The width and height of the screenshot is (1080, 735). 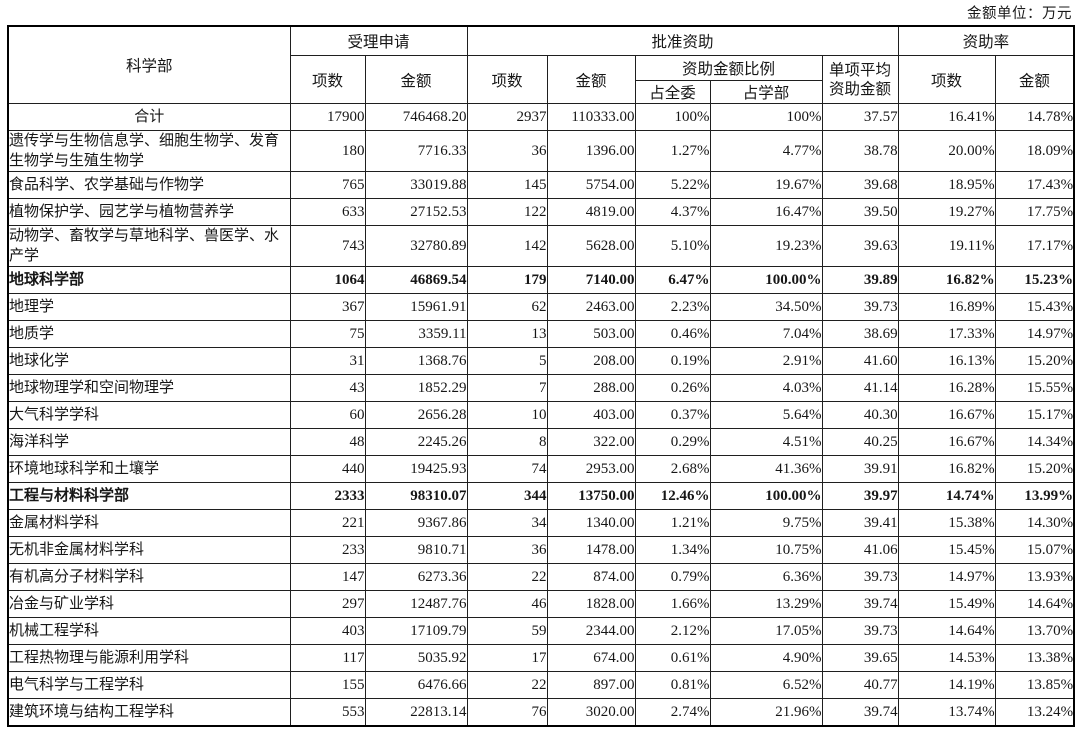 I want to click on value-cell: 10, so click(x=507, y=415).